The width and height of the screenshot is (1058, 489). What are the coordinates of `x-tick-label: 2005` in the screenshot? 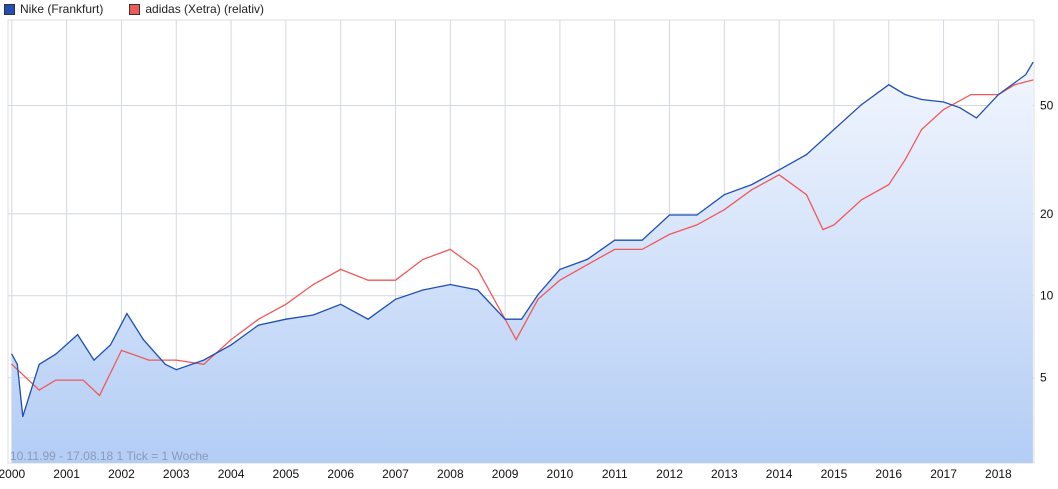 It's located at (286, 474).